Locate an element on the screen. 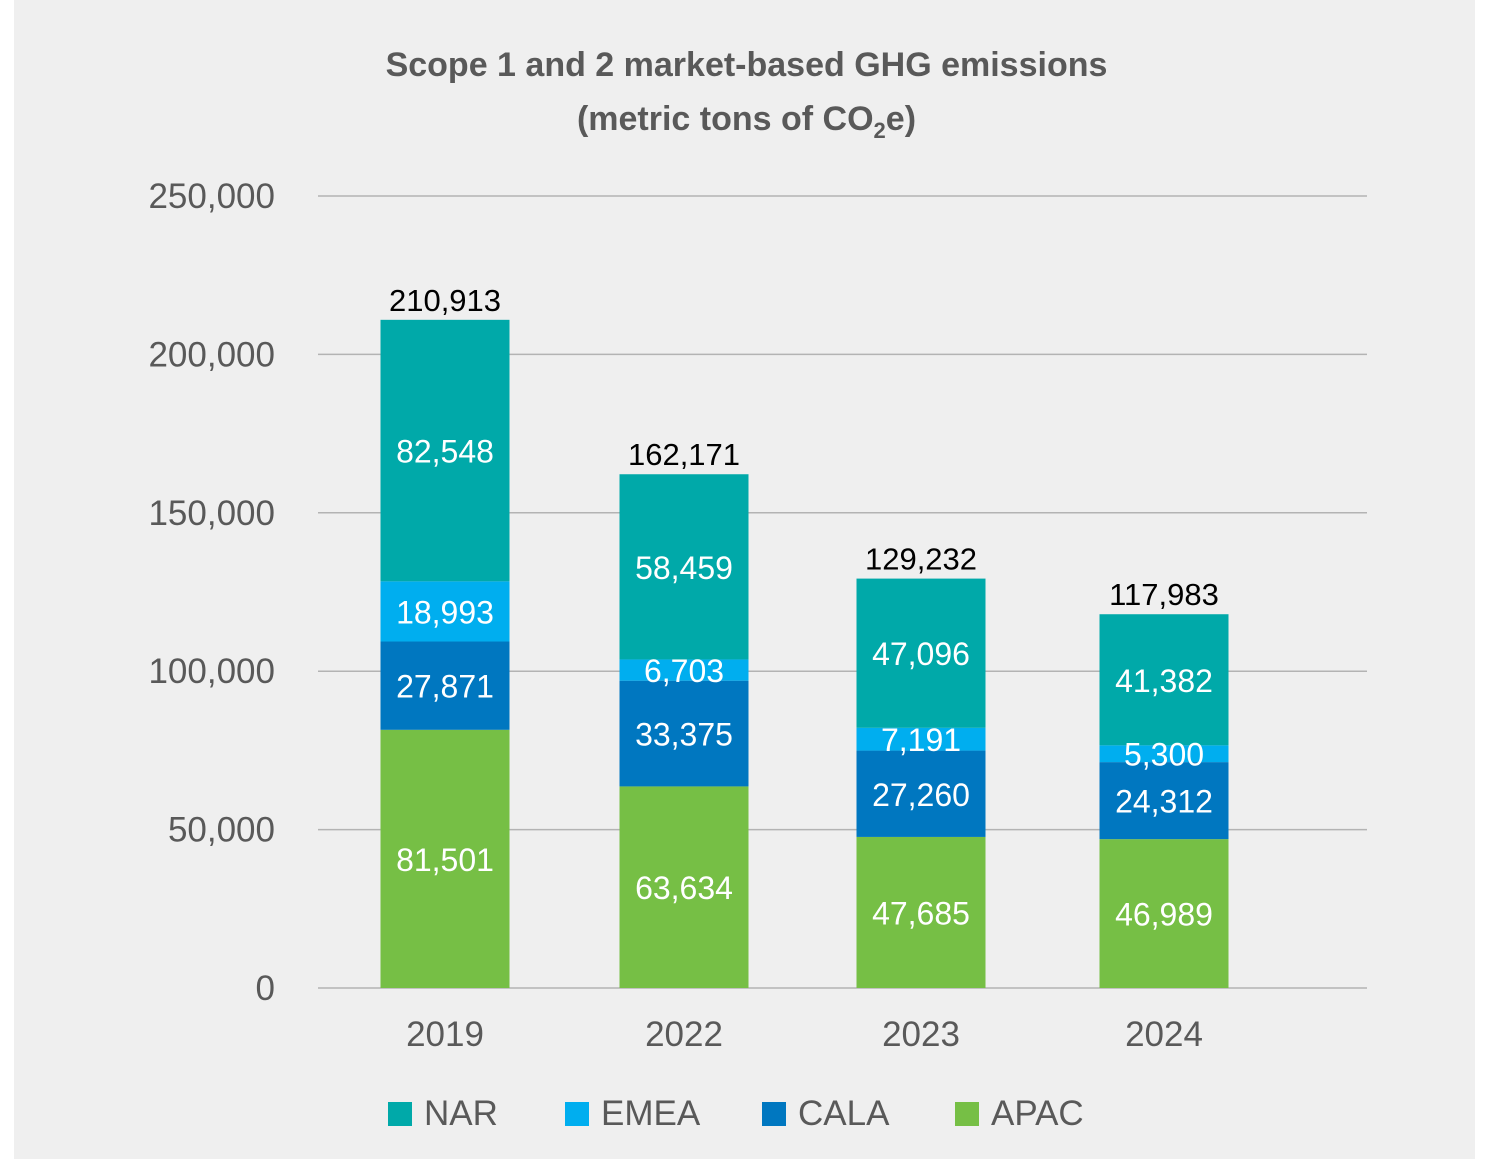 Image resolution: width=1493 pixels, height=1159 pixels. legend-label: CALA is located at coordinates (844, 1113).